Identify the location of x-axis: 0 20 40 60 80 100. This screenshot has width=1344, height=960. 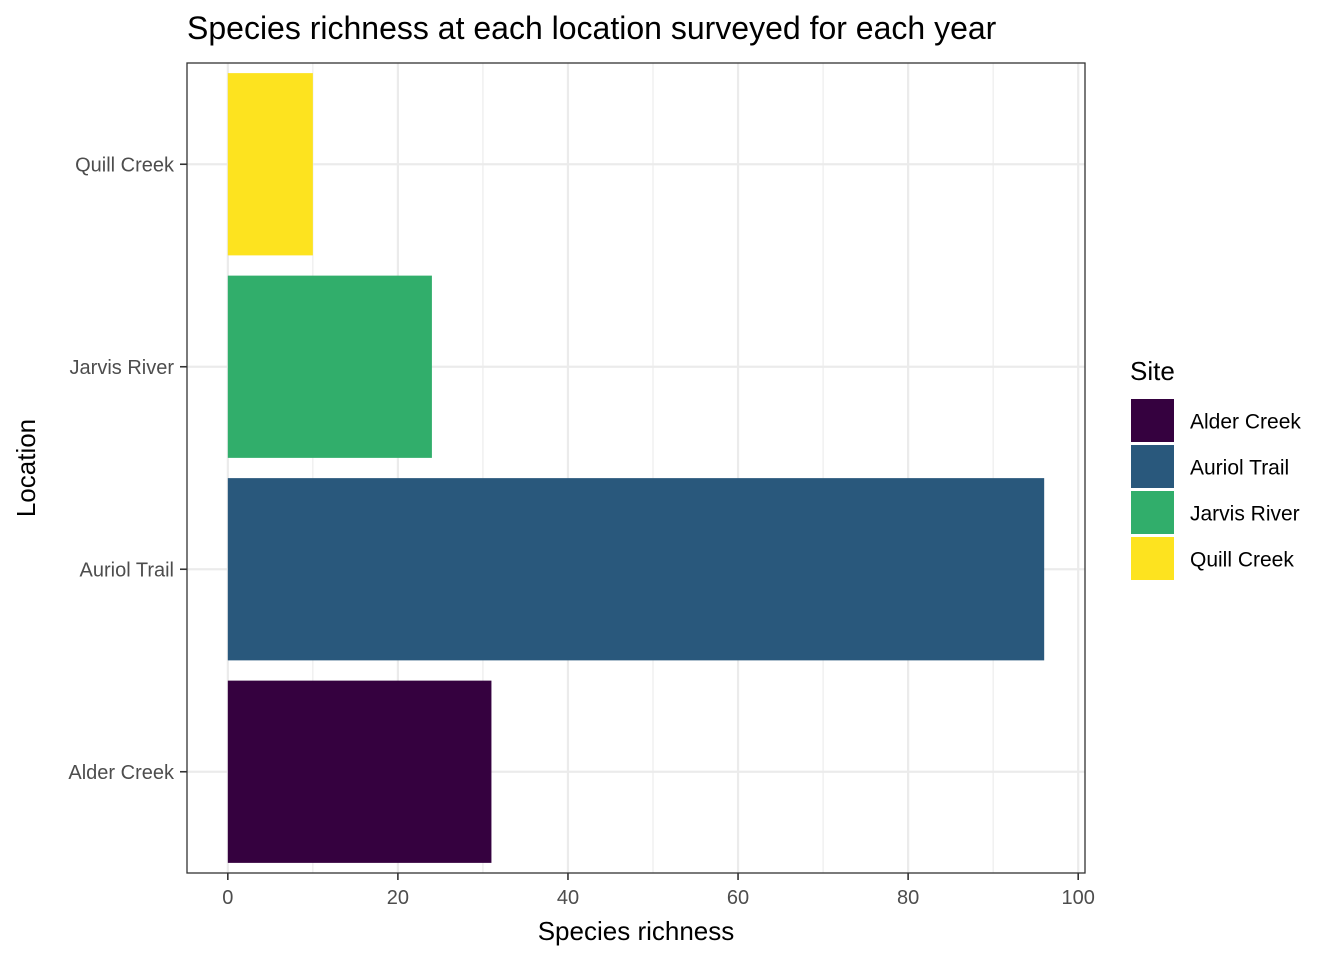
(658, 891).